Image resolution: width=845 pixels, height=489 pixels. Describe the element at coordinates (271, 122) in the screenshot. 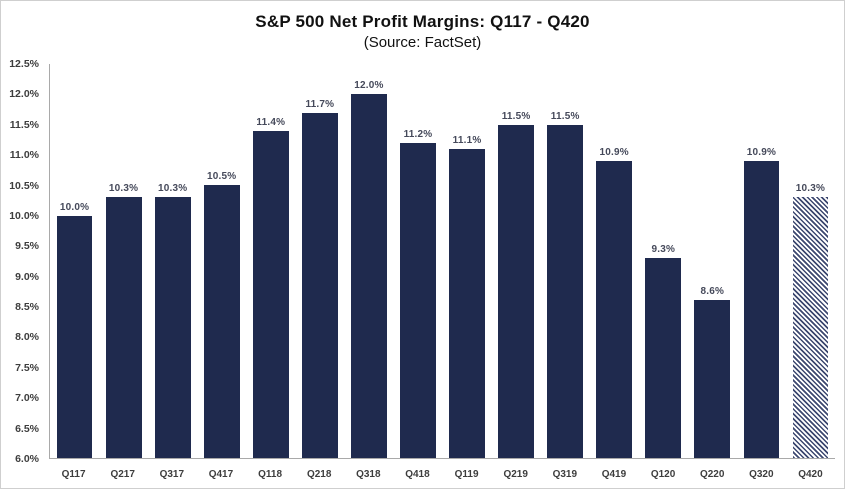

I see `bar-value-label: 11.4%` at that location.